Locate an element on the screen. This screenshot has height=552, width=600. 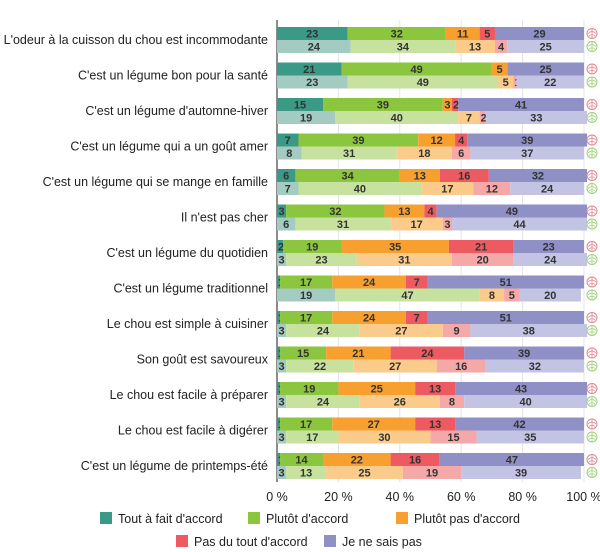
category-label: C'est un légume du quotidien is located at coordinates (187, 253).